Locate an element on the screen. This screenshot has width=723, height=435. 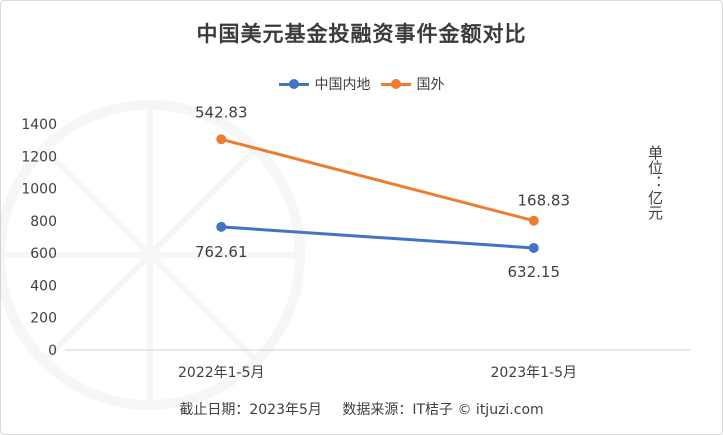
data-source-text: 数据来源：IT桔子 © itjuzi.com is located at coordinates (443, 410).